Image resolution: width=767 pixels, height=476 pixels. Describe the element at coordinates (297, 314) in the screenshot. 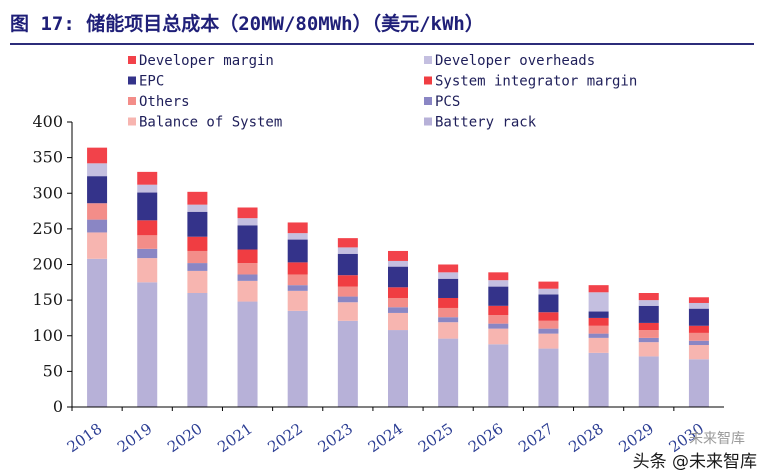

I see `bar-stack-2022` at that location.